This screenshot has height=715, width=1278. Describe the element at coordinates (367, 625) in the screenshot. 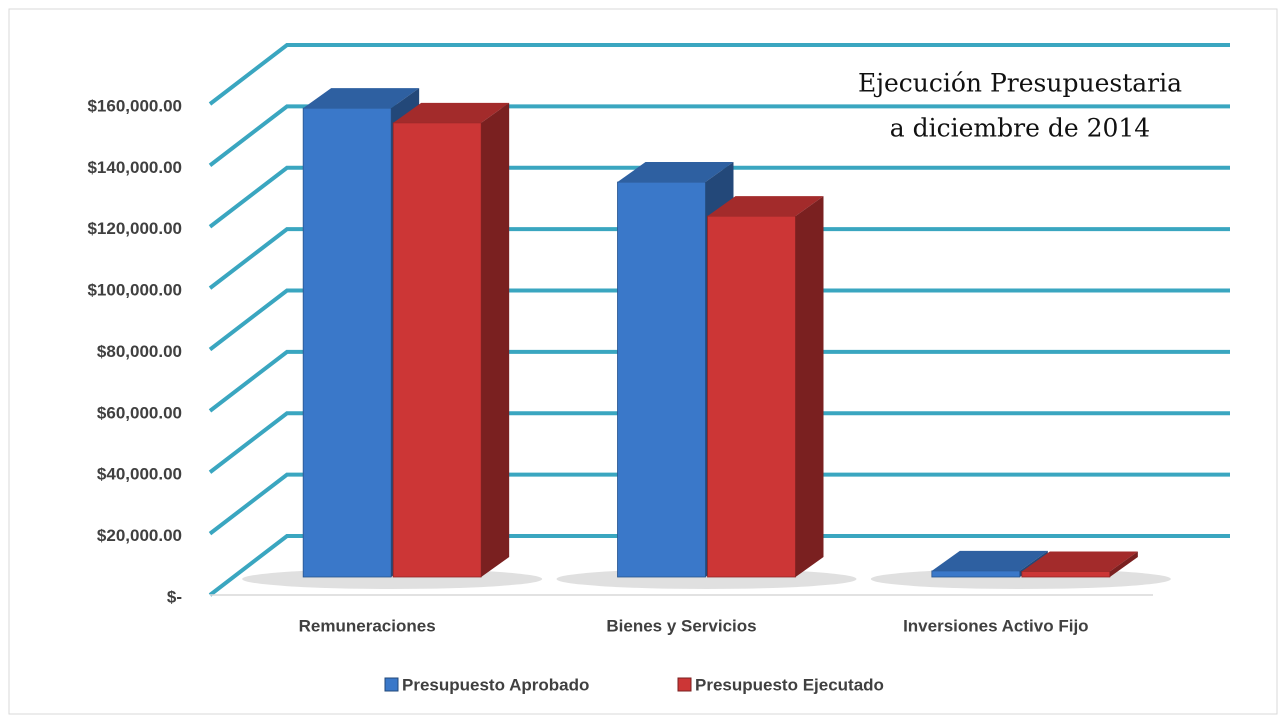

I see `x-tick-label: Remuneraciones` at that location.